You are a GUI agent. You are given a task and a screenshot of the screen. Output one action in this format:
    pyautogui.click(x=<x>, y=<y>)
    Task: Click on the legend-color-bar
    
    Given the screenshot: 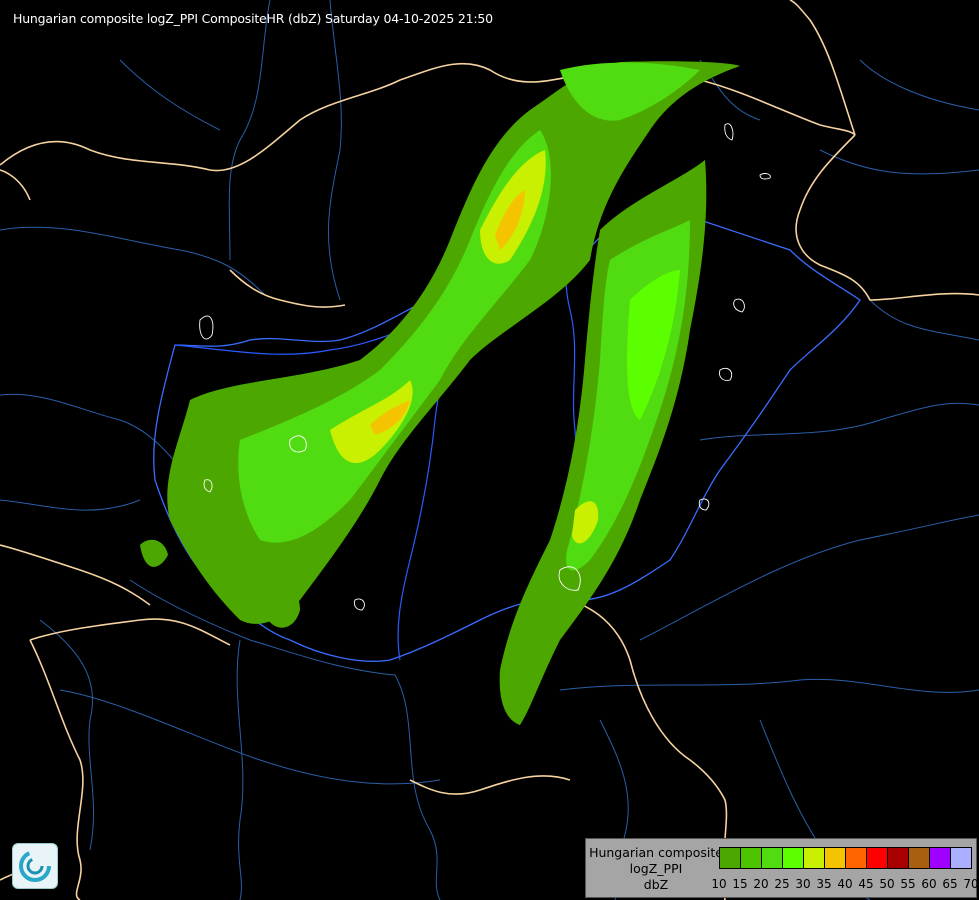 What is the action you would take?
    pyautogui.click(x=845, y=858)
    